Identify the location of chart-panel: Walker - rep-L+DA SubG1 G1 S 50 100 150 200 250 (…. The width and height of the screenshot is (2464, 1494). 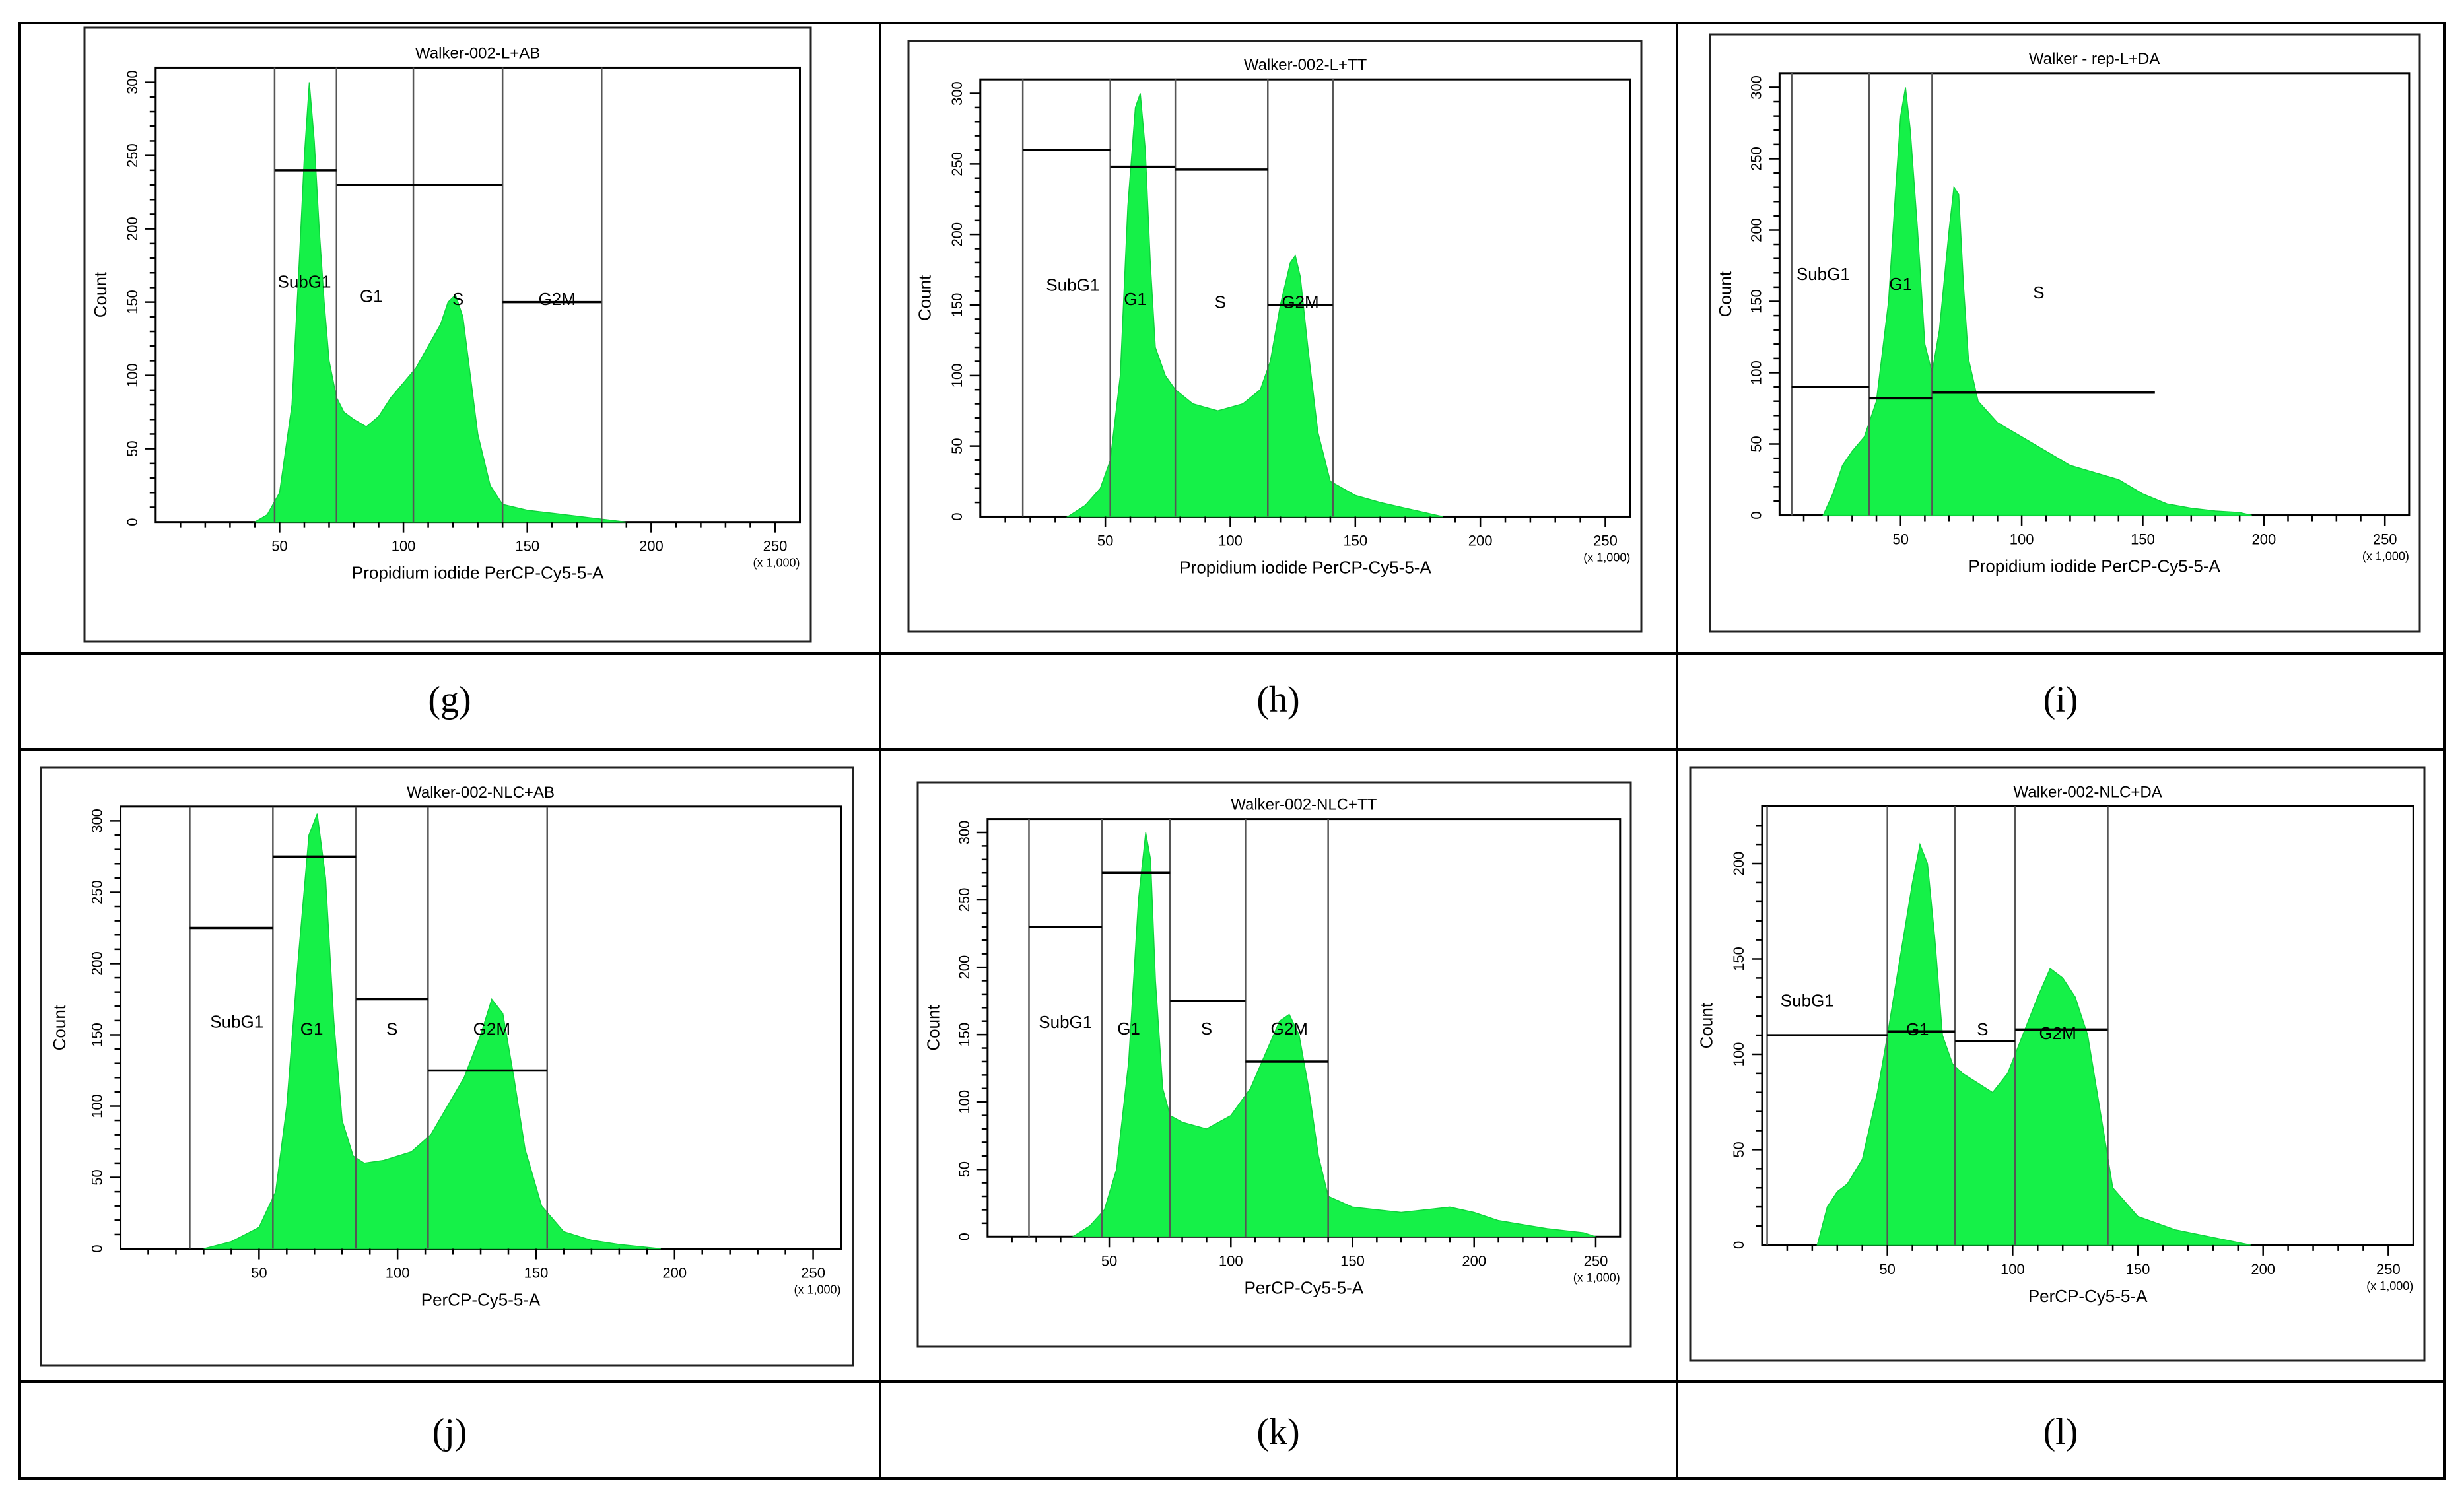
(2065, 333).